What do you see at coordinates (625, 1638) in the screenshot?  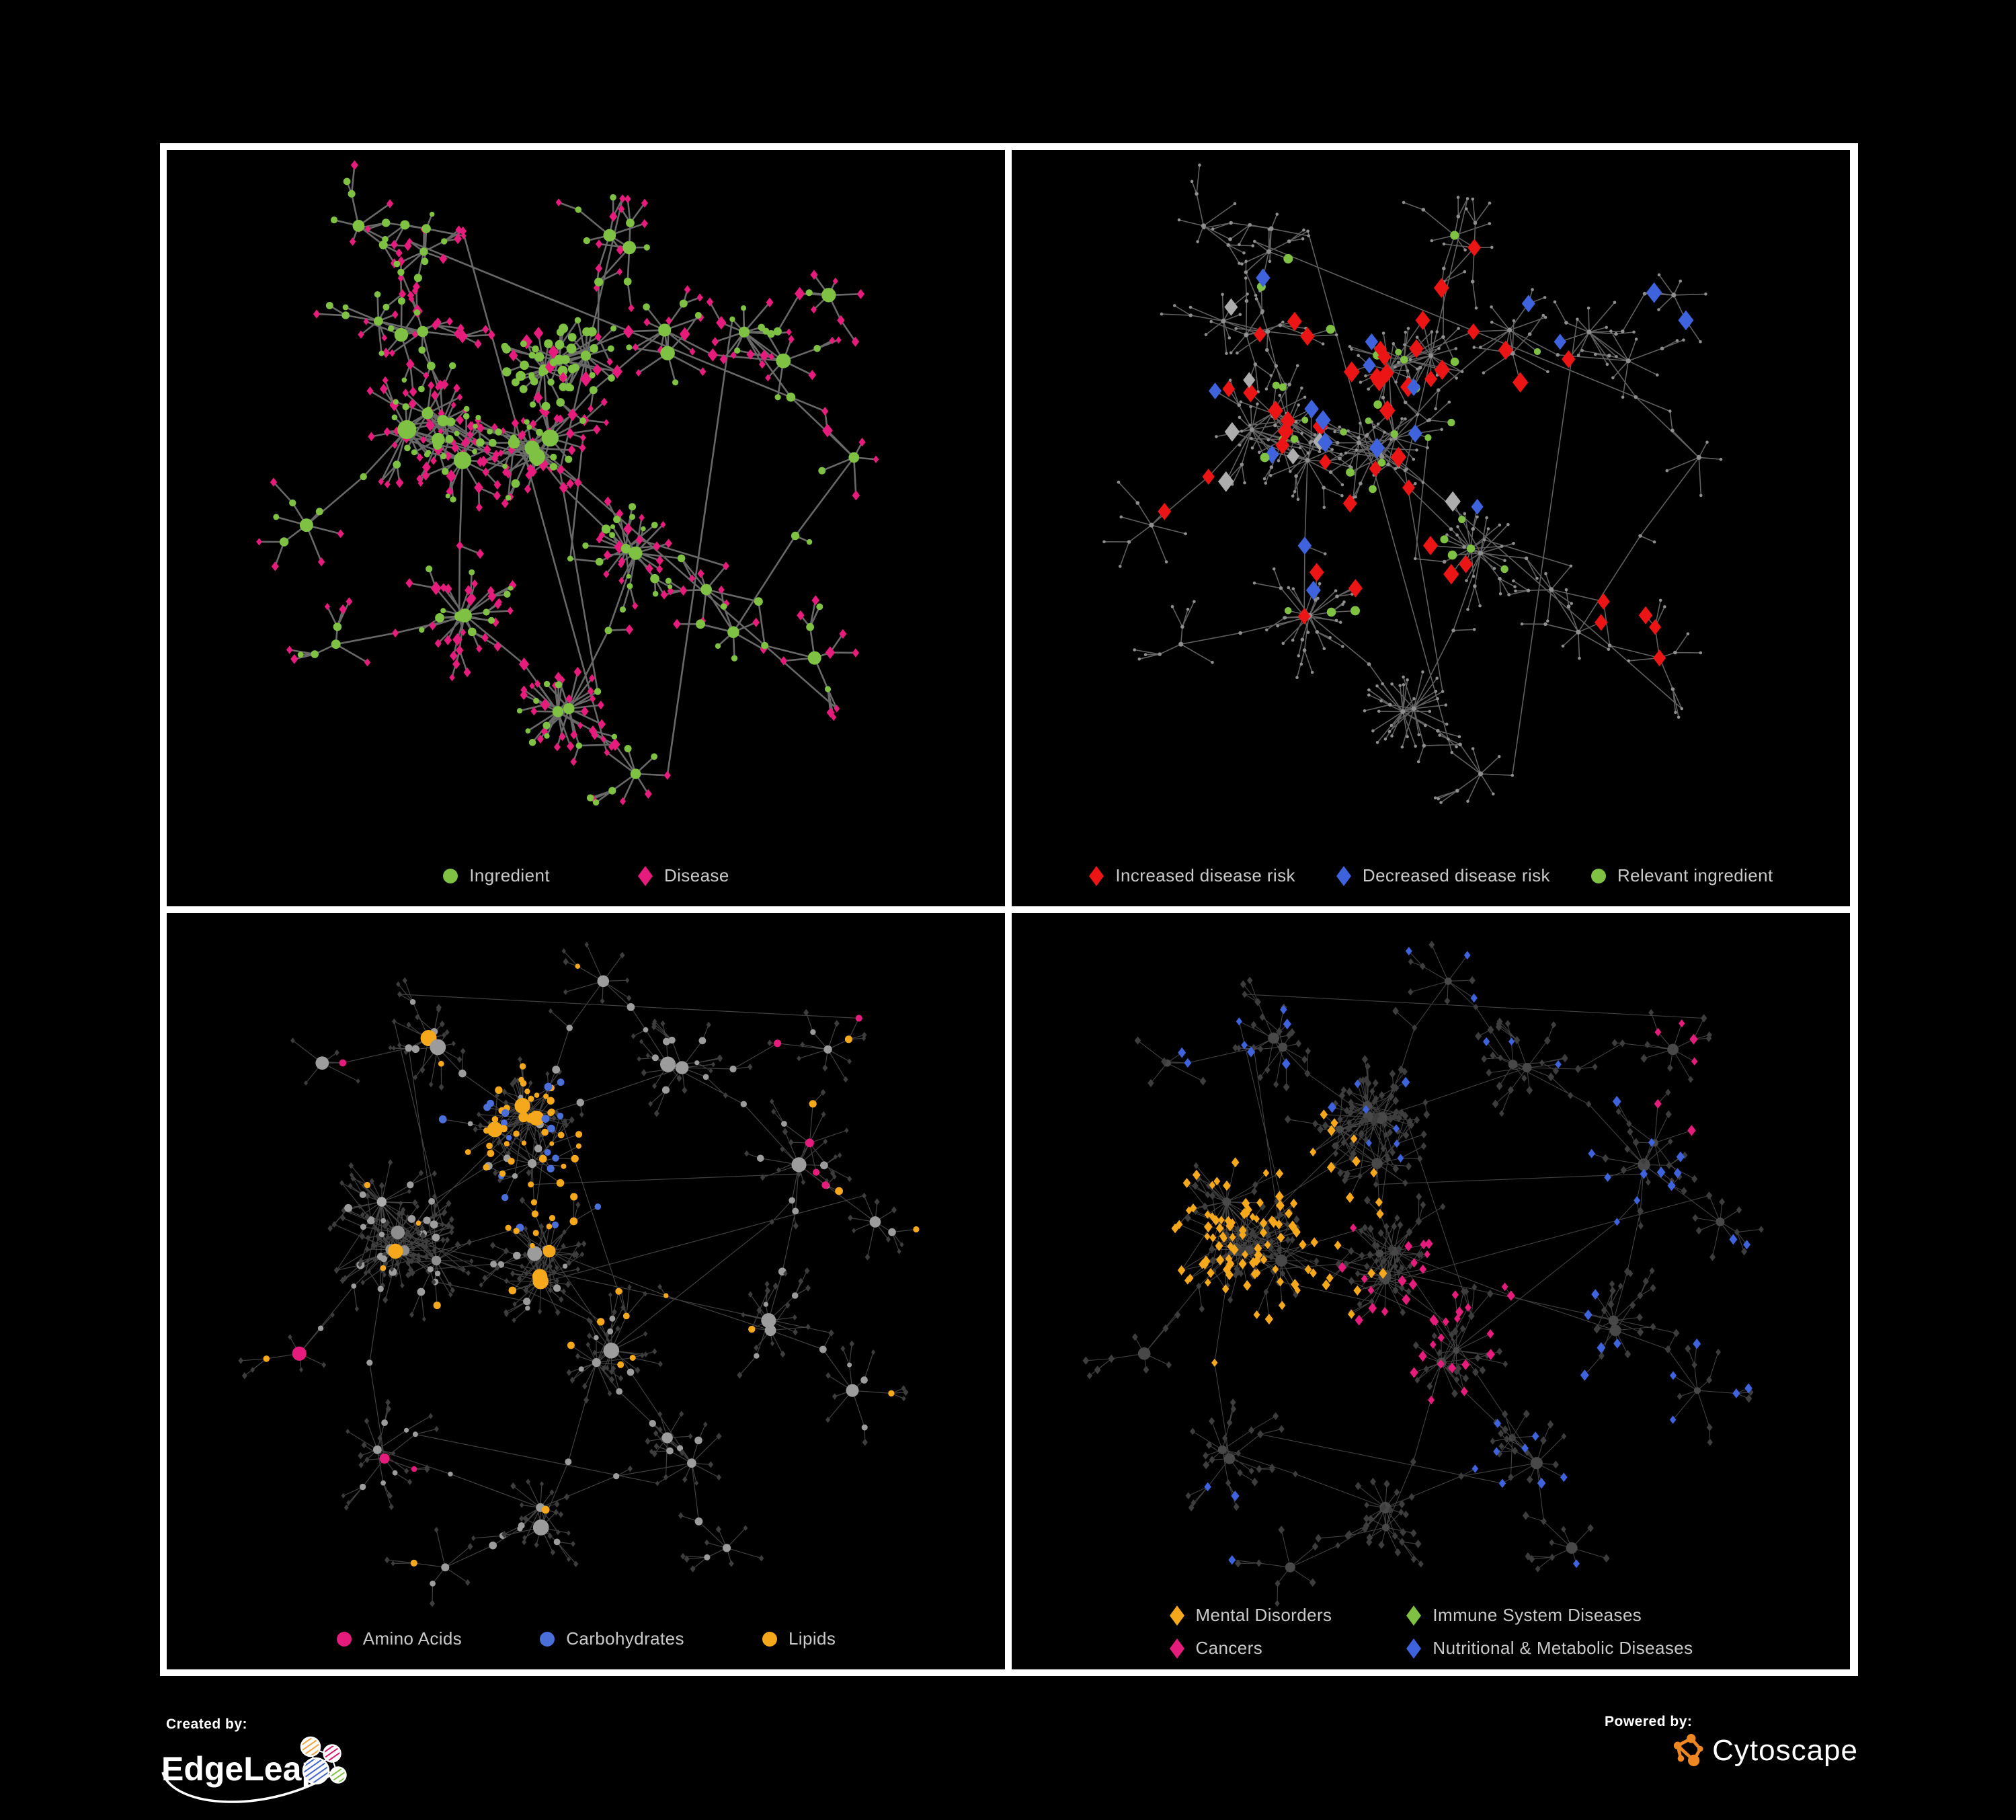 I see `legend-label: Carbohydrates` at bounding box center [625, 1638].